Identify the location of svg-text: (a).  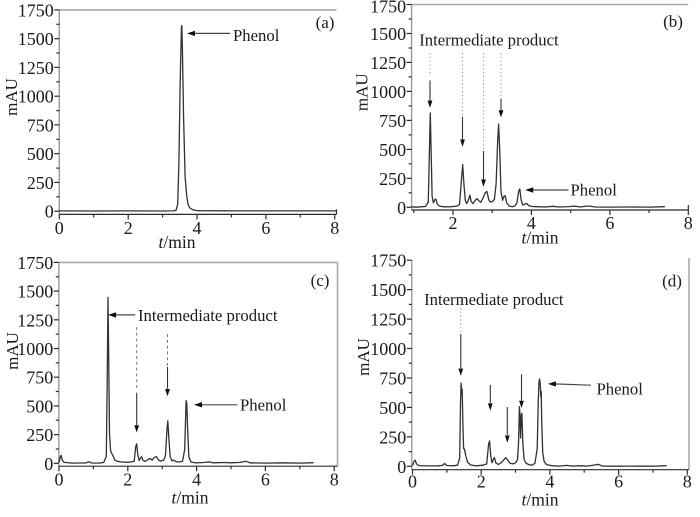
(325, 22).